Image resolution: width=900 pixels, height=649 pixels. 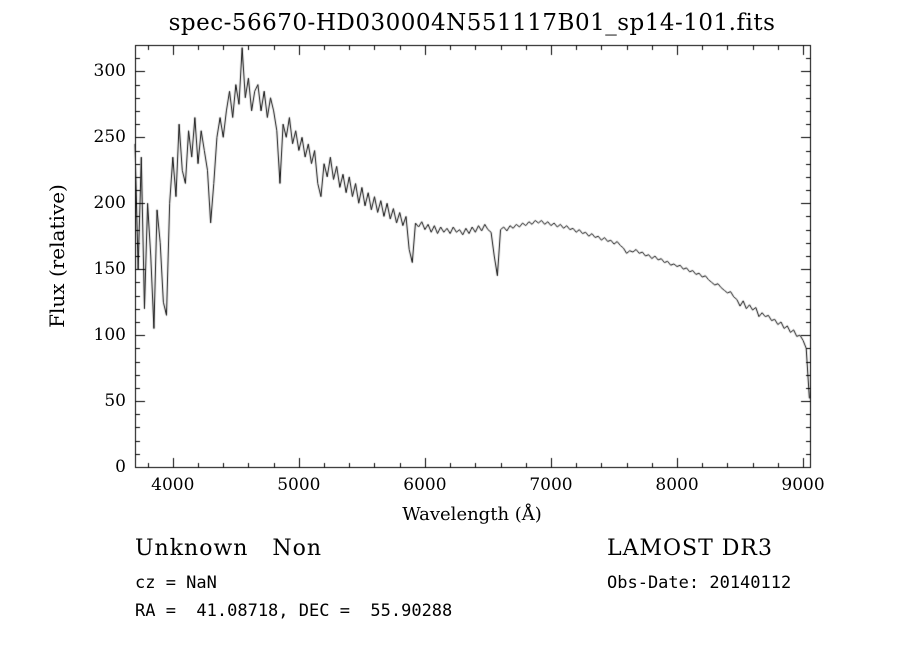 What do you see at coordinates (294, 611) in the screenshot?
I see `ra-dec-text: RA = 41.08718, DEC = 55.90288` at bounding box center [294, 611].